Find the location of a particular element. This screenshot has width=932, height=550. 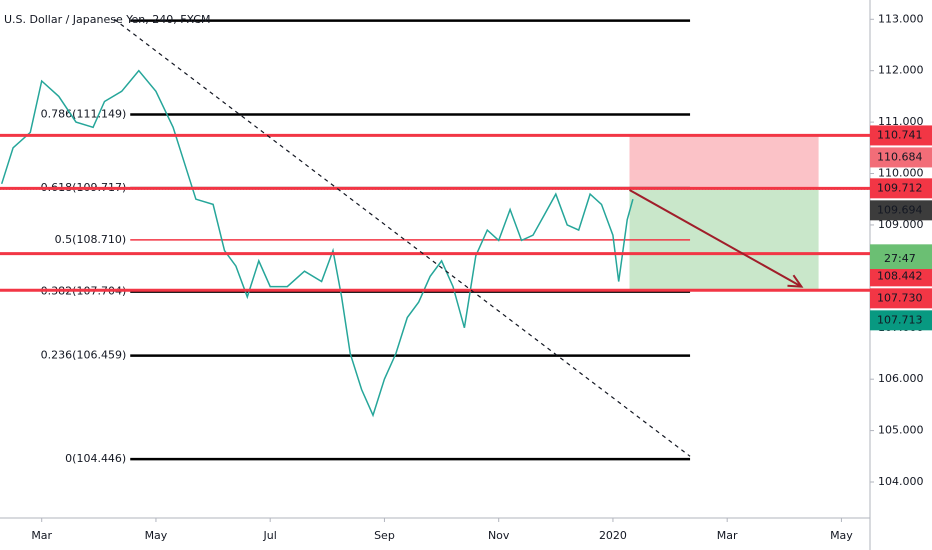

arrow is located at coordinates (715, 238).